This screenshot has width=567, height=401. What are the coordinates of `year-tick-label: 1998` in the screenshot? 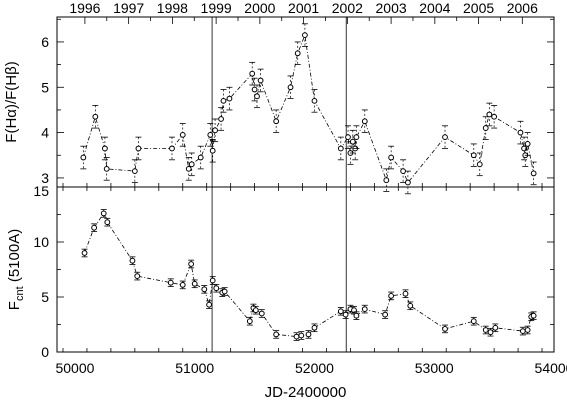 It's located at (172, 8).